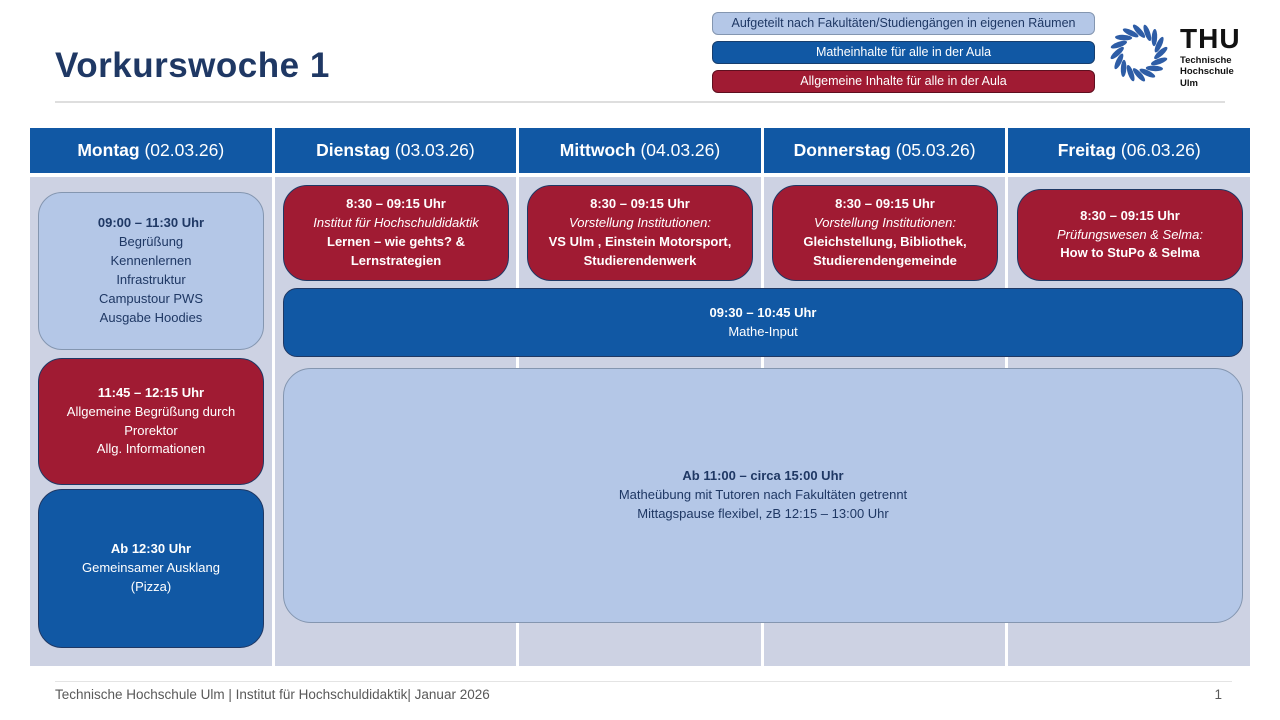  I want to click on thu-logo: THU Technische Hochschule Ulm, so click(1173, 53).